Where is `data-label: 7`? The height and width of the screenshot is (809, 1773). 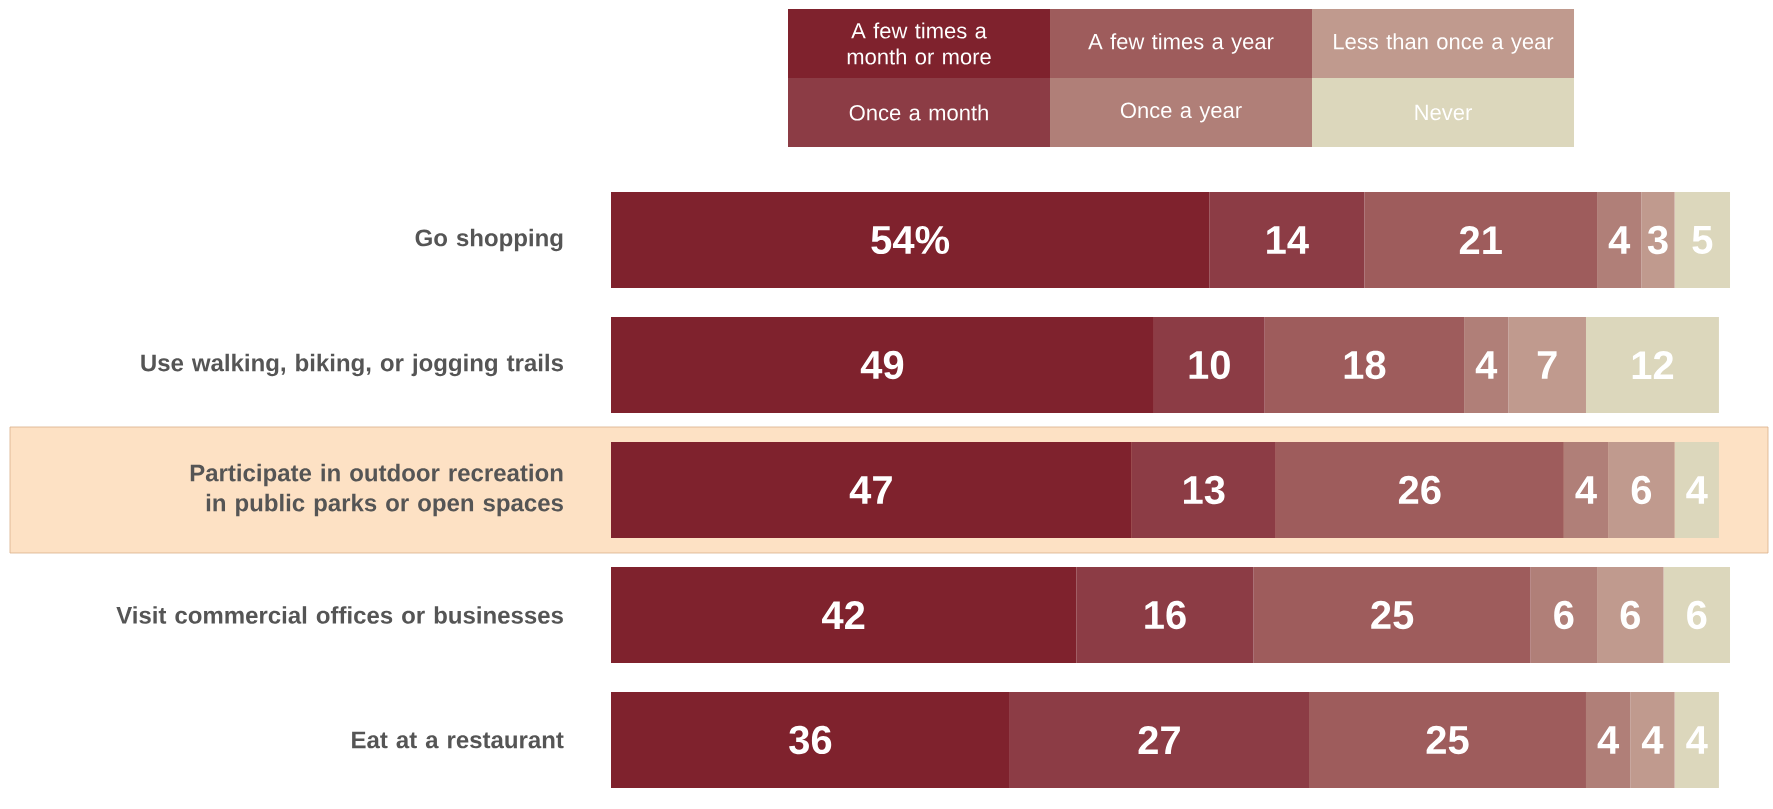 data-label: 7 is located at coordinates (1547, 365).